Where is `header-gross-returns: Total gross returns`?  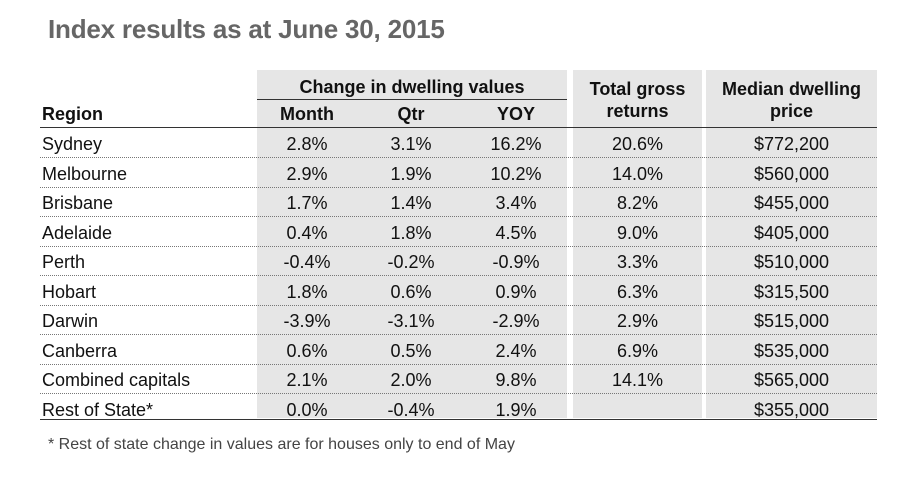
header-gross-returns: Total gross returns is located at coordinates (637, 100).